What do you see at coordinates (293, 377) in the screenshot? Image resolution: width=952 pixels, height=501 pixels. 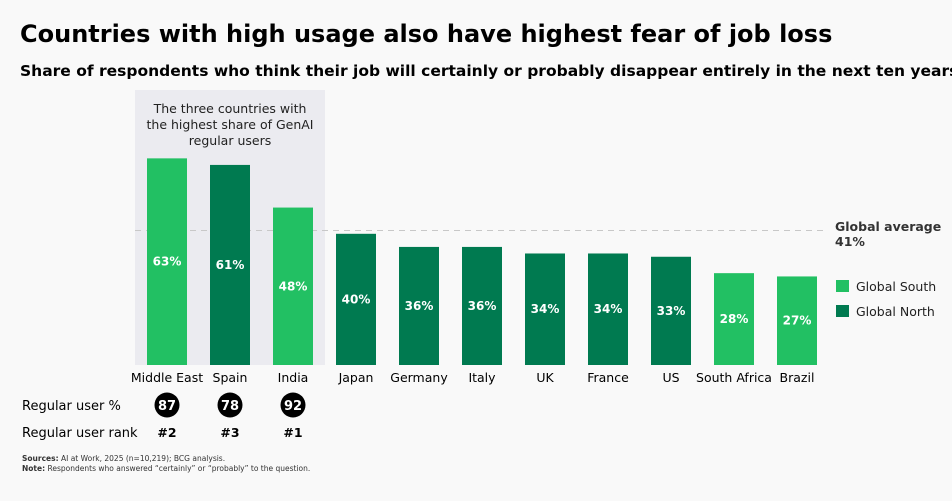 I see `category-label: India` at bounding box center [293, 377].